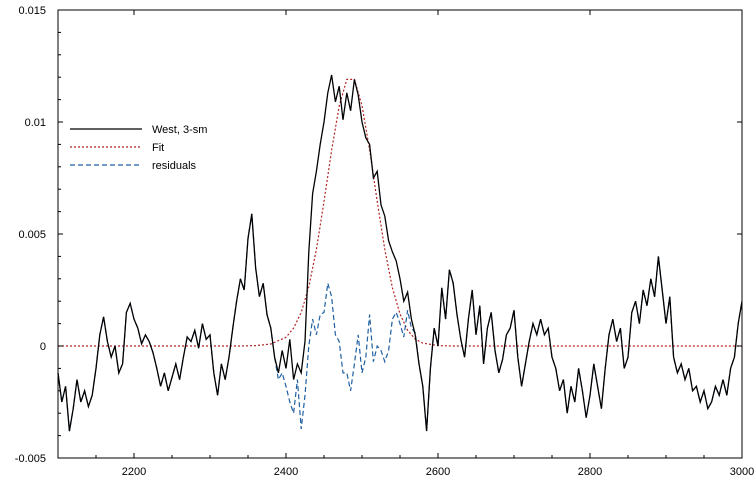 Image resolution: width=754 pixels, height=484 pixels. What do you see at coordinates (438, 472) in the screenshot?
I see `x-tick-label: 2600` at bounding box center [438, 472].